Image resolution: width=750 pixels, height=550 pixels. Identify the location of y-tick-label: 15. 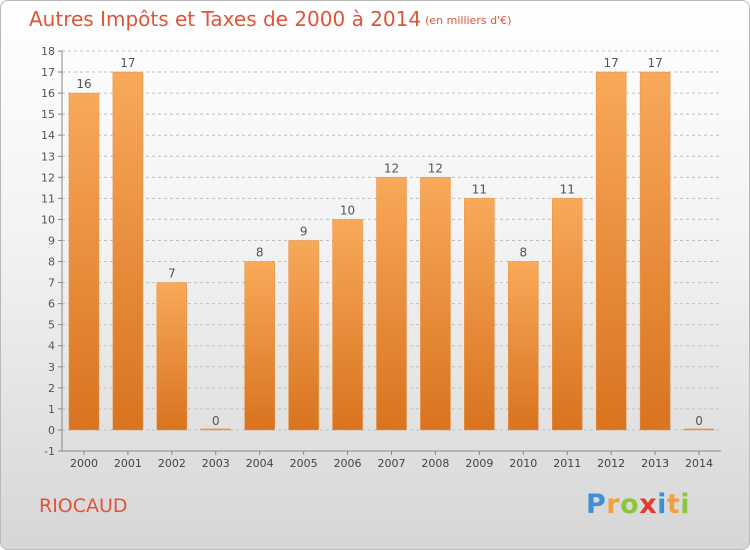
(48, 114).